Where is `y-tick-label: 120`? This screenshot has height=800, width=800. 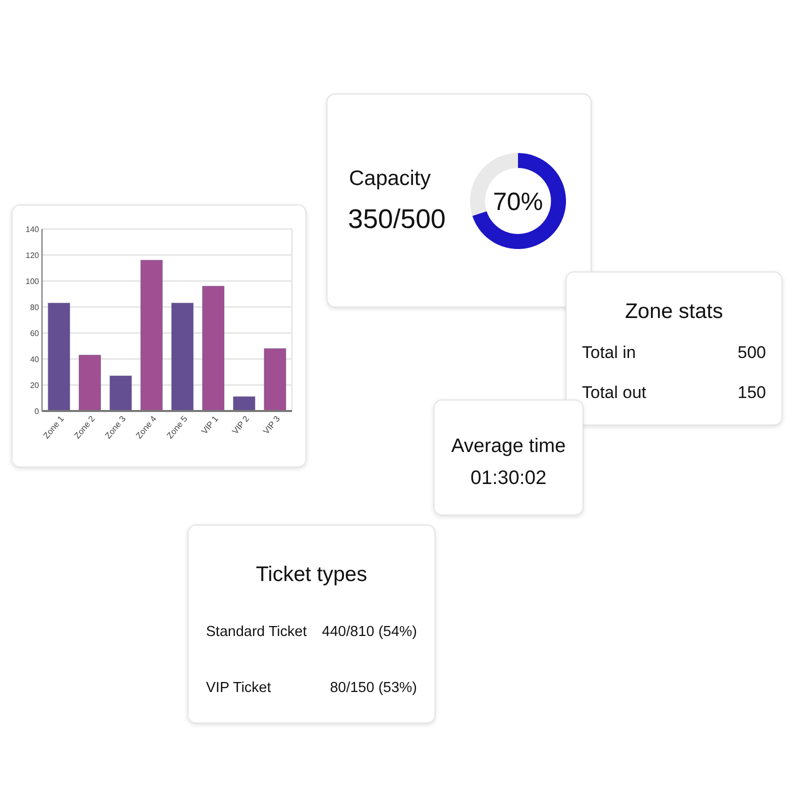
y-tick-label: 120 is located at coordinates (33, 255).